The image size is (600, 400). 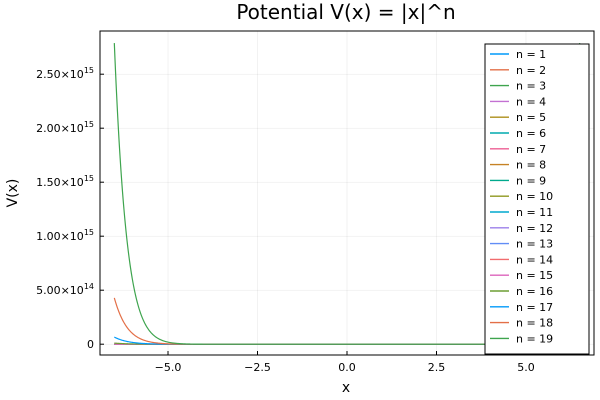 I want to click on y-tick-label: 0, so click(x=90, y=344).